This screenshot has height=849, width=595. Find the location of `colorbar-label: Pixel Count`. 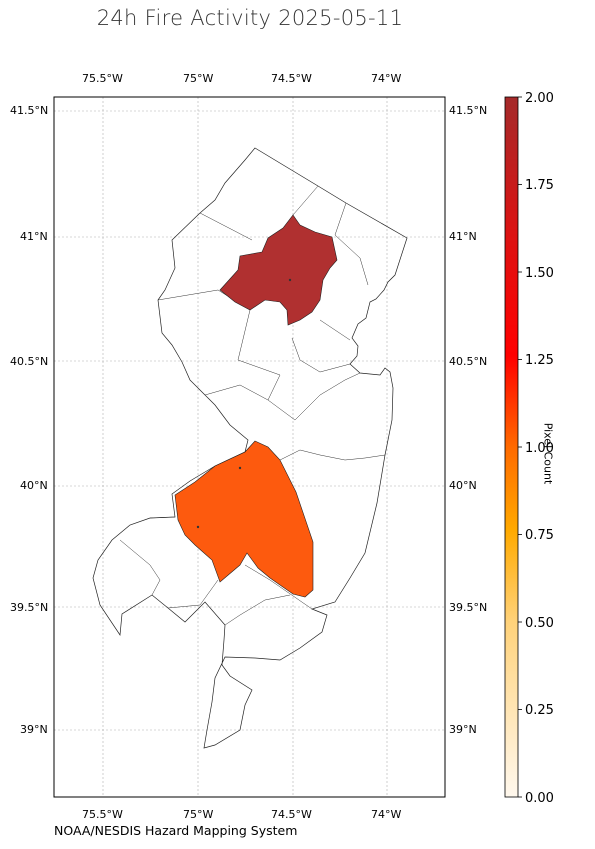

colorbar-label: Pixel Count is located at coordinates (548, 453).